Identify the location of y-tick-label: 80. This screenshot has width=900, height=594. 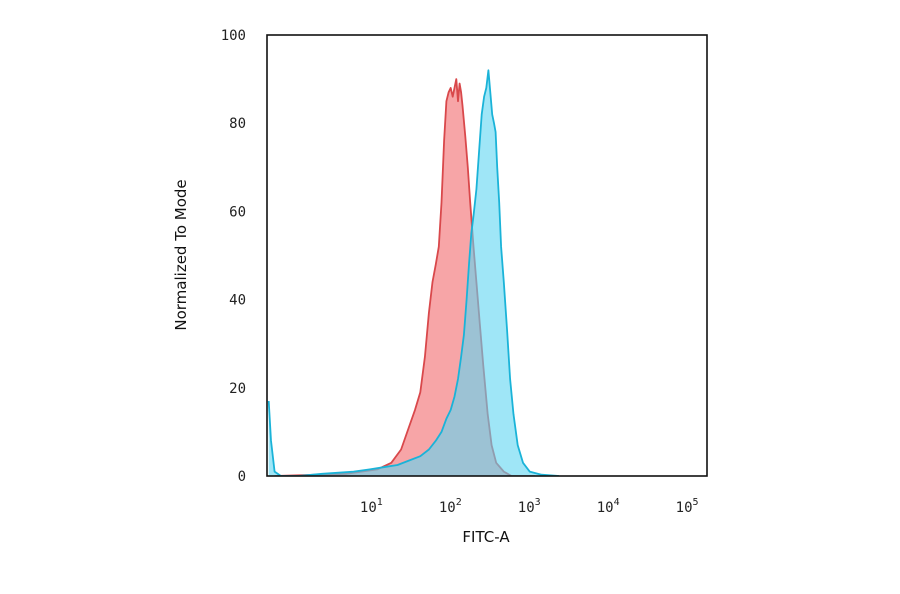
(237, 124).